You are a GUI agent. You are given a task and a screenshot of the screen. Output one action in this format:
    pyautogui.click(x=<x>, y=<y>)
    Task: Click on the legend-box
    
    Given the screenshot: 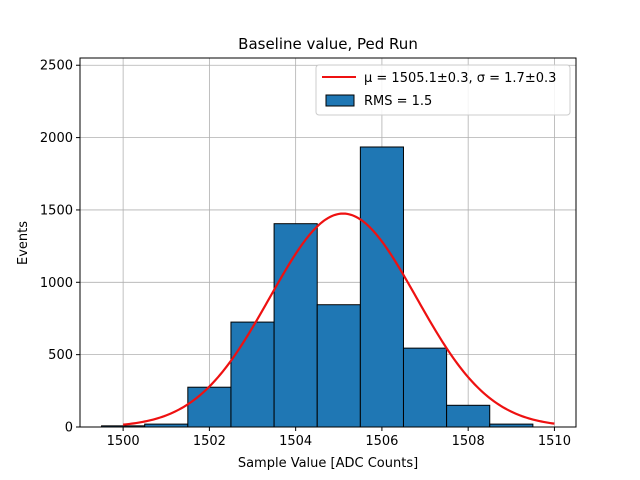 What is the action you would take?
    pyautogui.click(x=443, y=90)
    